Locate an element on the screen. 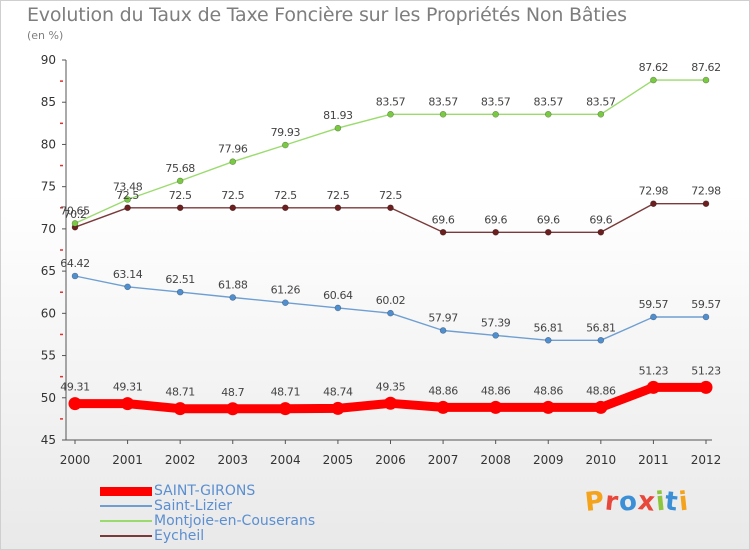  y-axis-unit: (en %) is located at coordinates (45, 35).